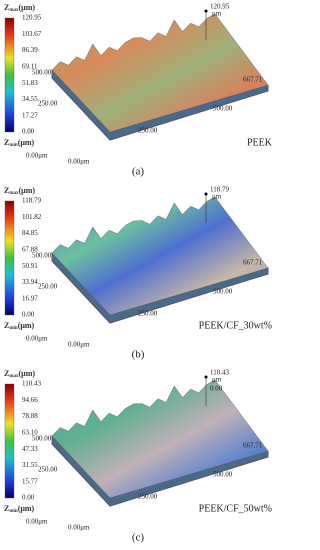  What do you see at coordinates (32, 34) in the screenshot?
I see `colorbar-tick: 103.67` at bounding box center [32, 34].